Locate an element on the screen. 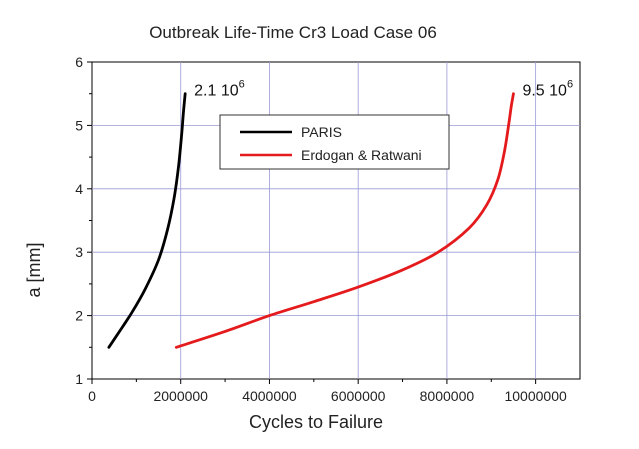 The width and height of the screenshot is (639, 449). y-tick-label: 5 is located at coordinates (79, 125).